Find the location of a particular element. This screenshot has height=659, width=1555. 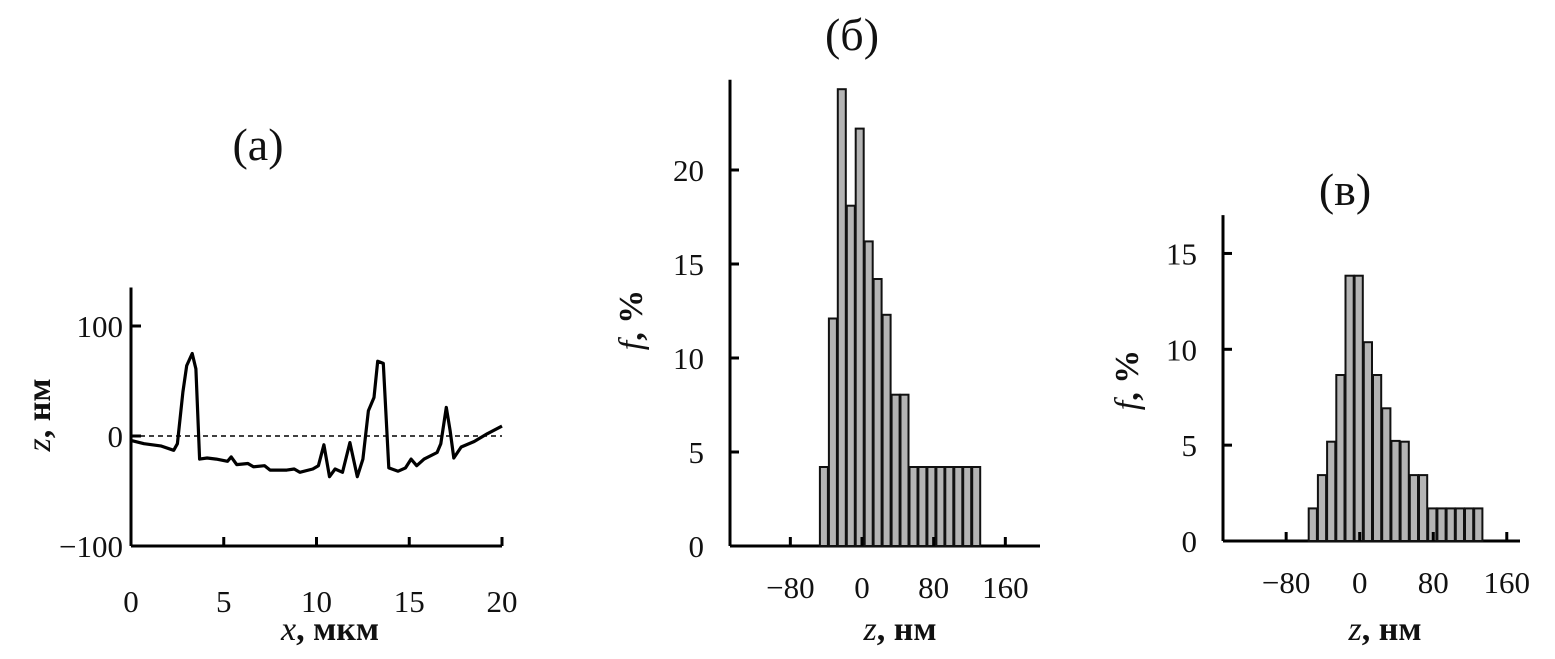

y-axis-variable: z is located at coordinates (39, 445).